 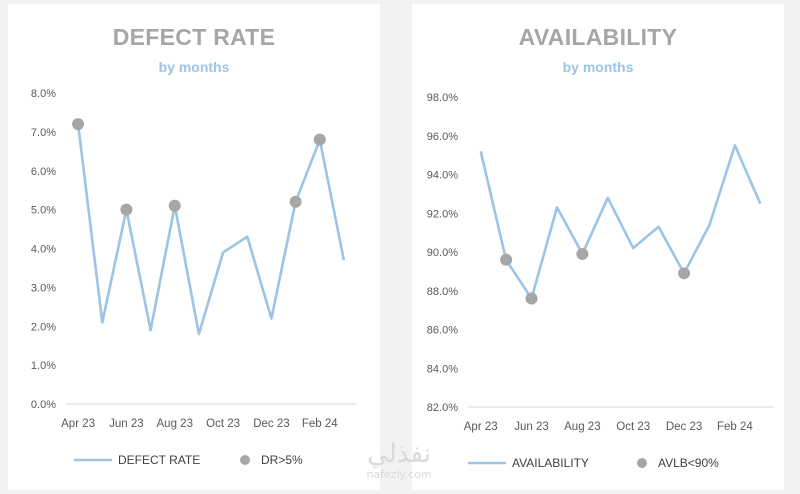 What do you see at coordinates (282, 460) in the screenshot?
I see `legend-label: DR>5%` at bounding box center [282, 460].